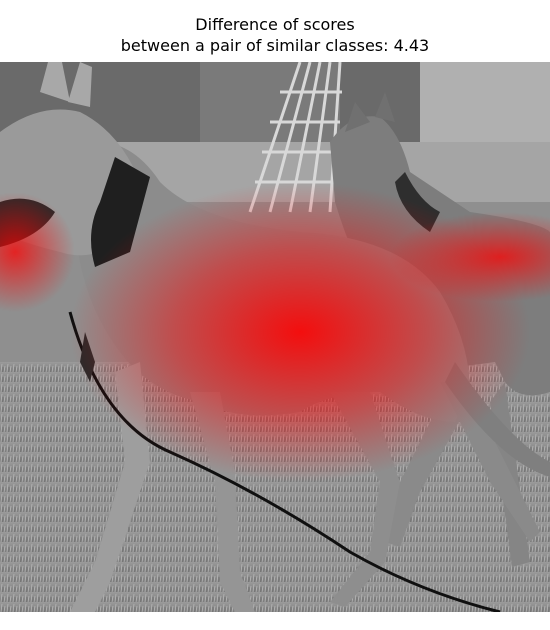  Describe the element at coordinates (275, 45) in the screenshot. I see `title-line-2: between a pair of similar classes: 4.43` at that location.